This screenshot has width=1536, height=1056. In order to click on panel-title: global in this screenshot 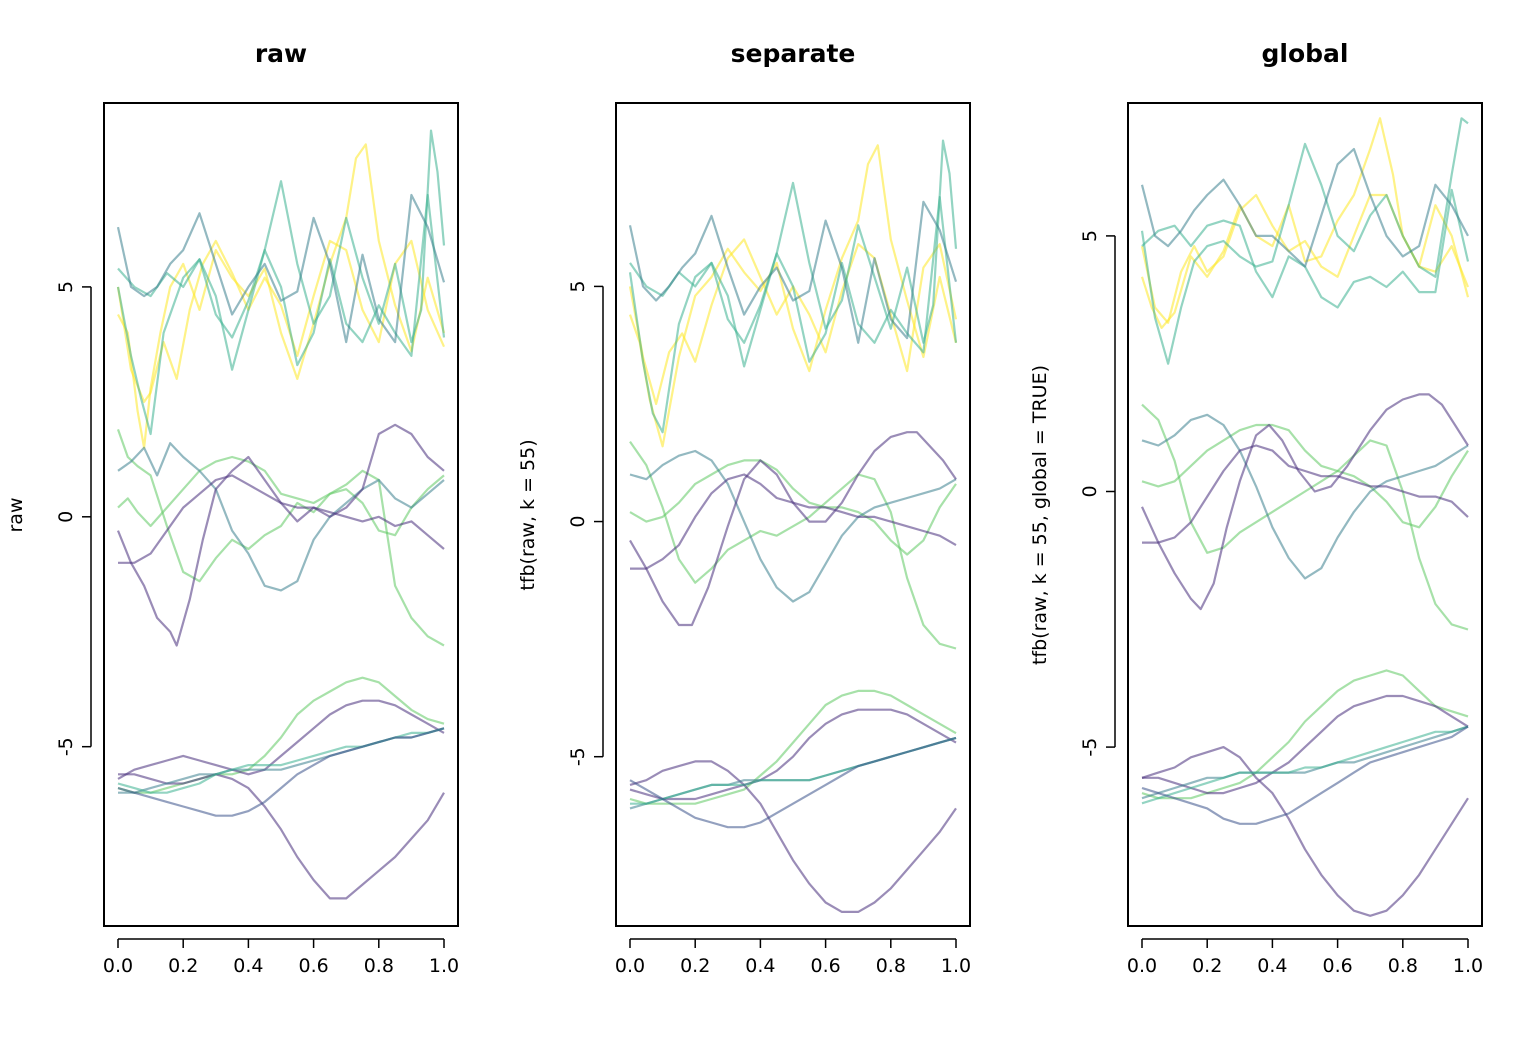, I will do `click(1305, 53)`.